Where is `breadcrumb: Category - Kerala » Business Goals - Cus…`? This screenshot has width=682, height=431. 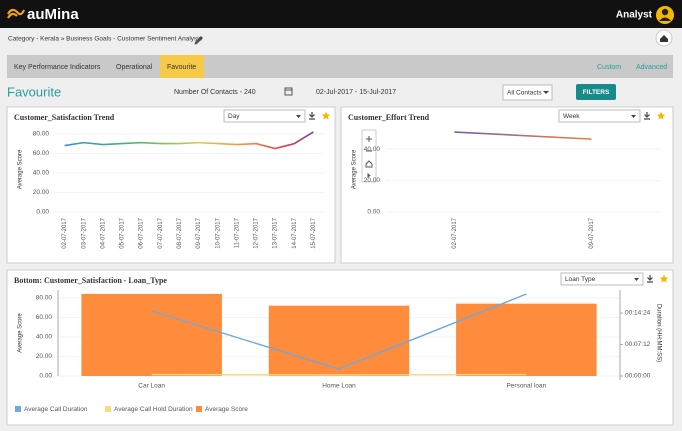 breadcrumb: Category - Kerala » Business Goals - Cus… is located at coordinates (105, 39).